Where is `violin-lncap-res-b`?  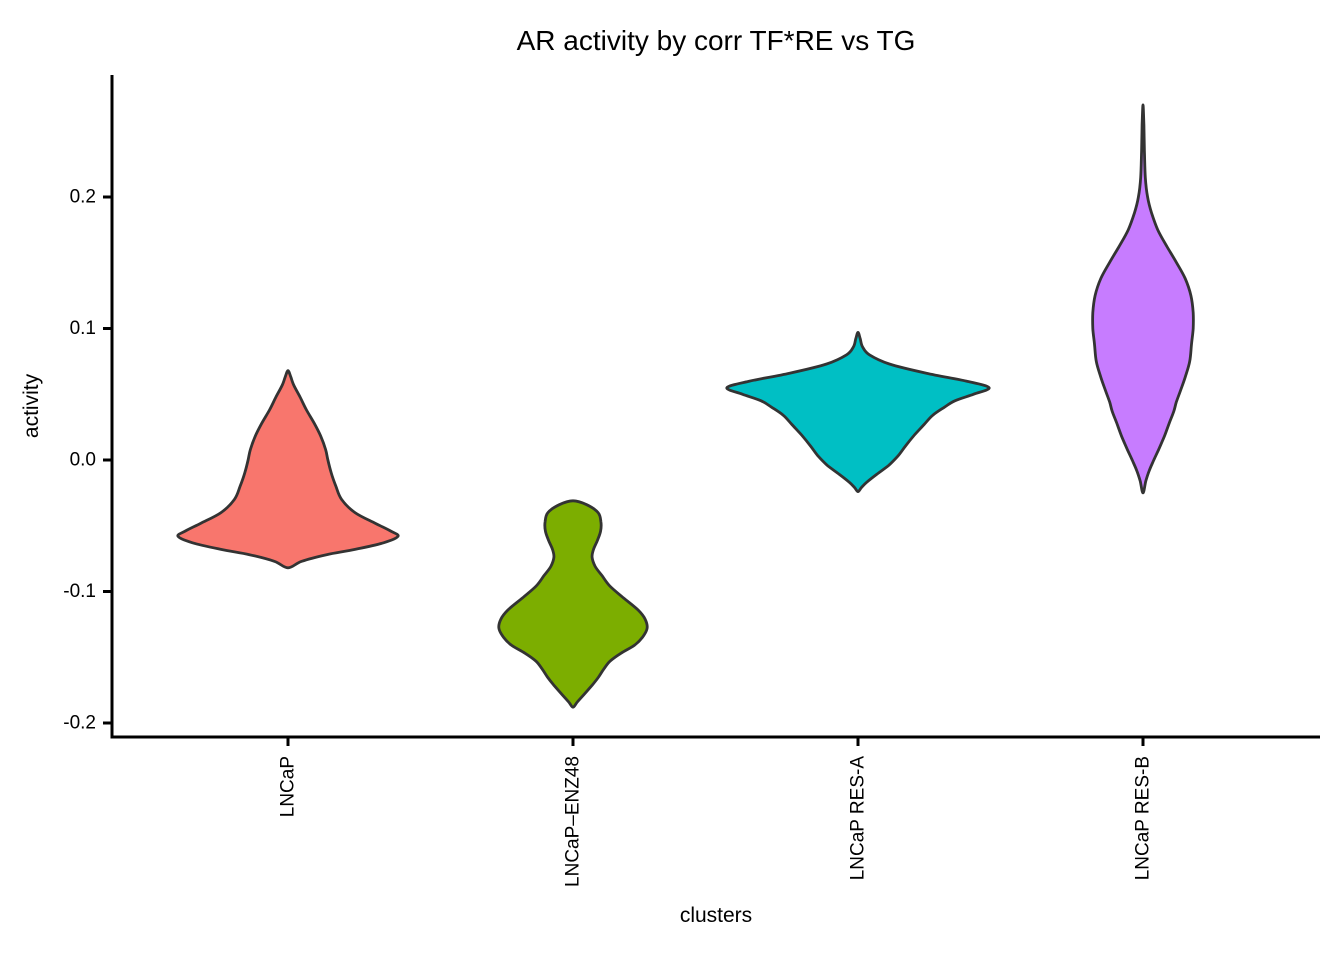 violin-lncap-res-b is located at coordinates (1143, 299).